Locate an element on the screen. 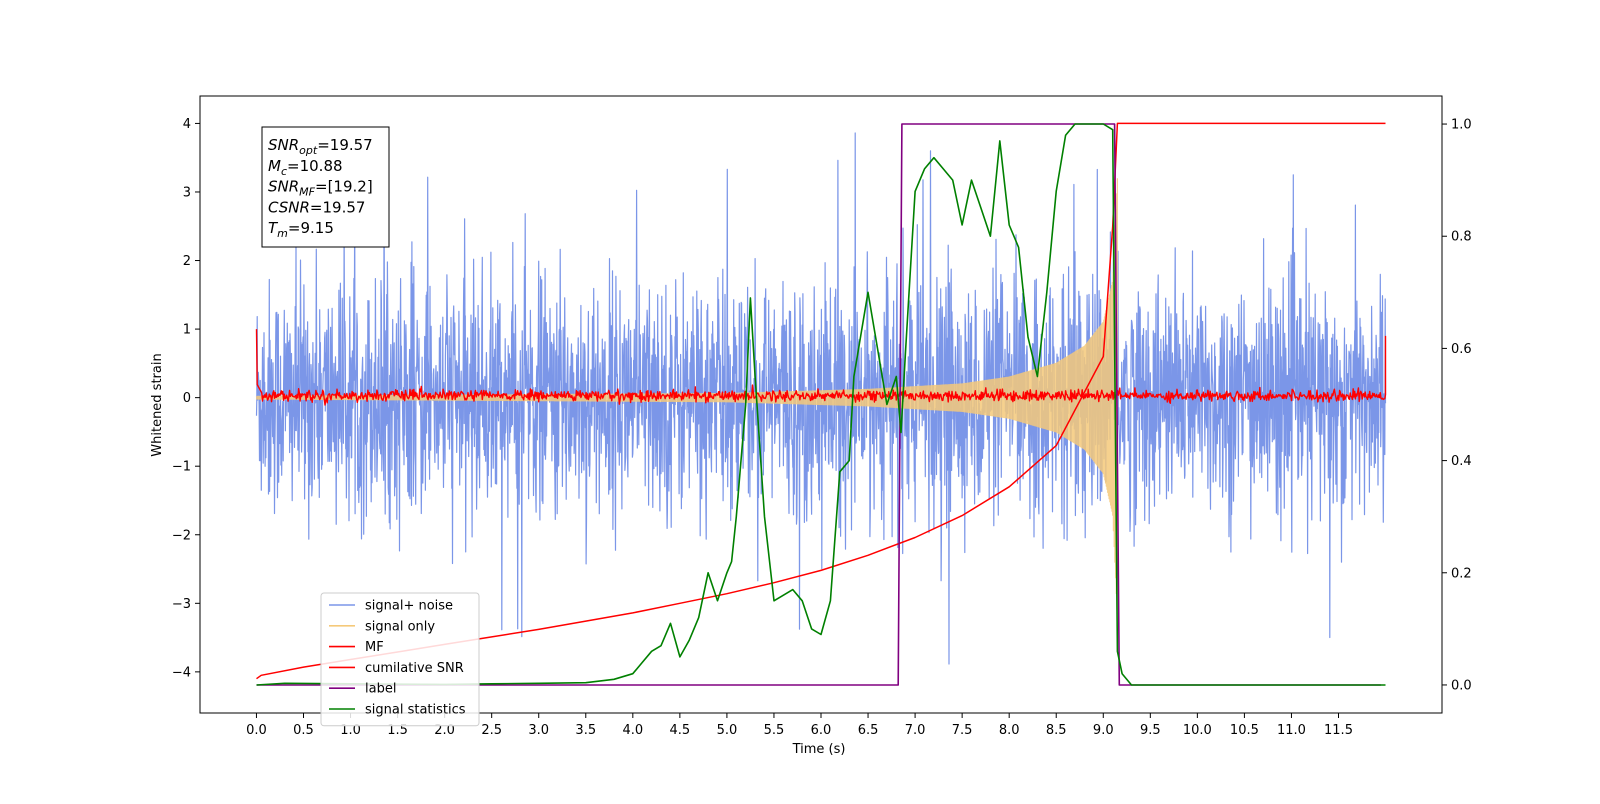 This screenshot has width=1600, height=804. y-tick-label: 0 is located at coordinates (187, 398).